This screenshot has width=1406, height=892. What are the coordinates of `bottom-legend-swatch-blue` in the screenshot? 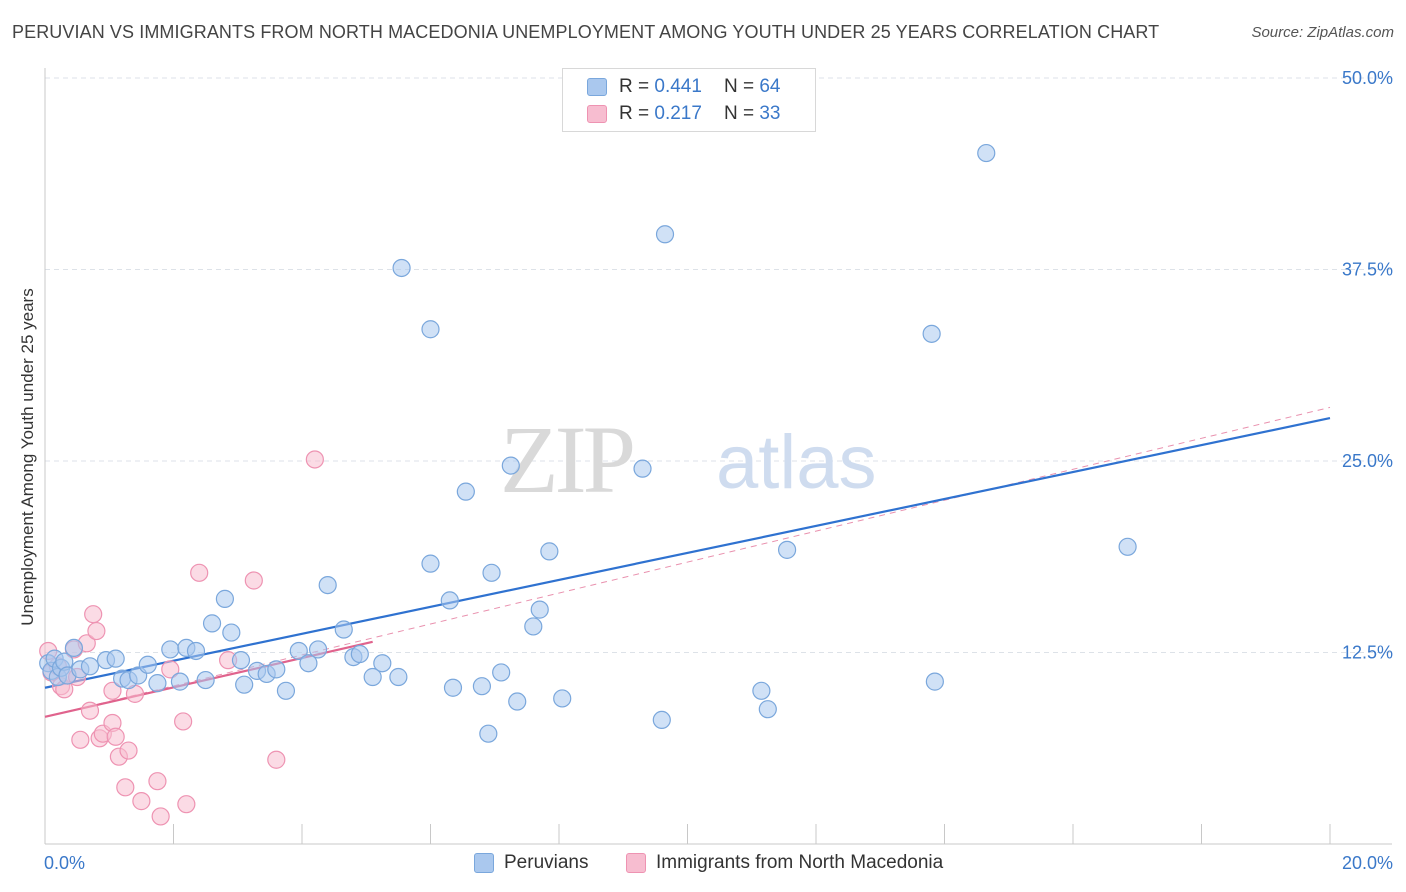 It's located at (484, 863).